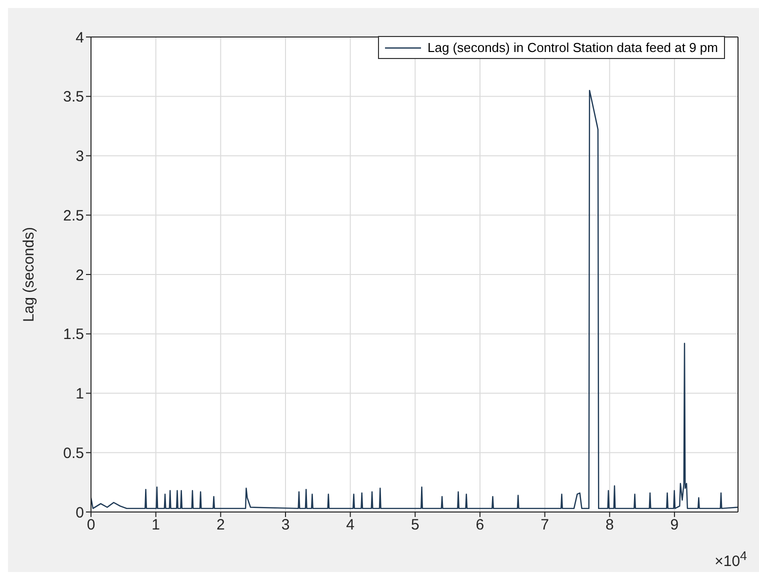 This screenshot has height=580, width=759. Describe the element at coordinates (730, 559) in the screenshot. I see `text: ×10$^{4}$` at that location.